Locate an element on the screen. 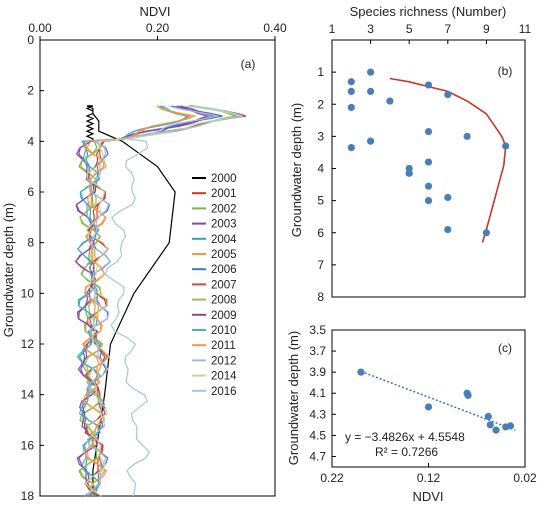 The width and height of the screenshot is (550, 507). panel-b-ytick-label: 8 is located at coordinates (320, 297).